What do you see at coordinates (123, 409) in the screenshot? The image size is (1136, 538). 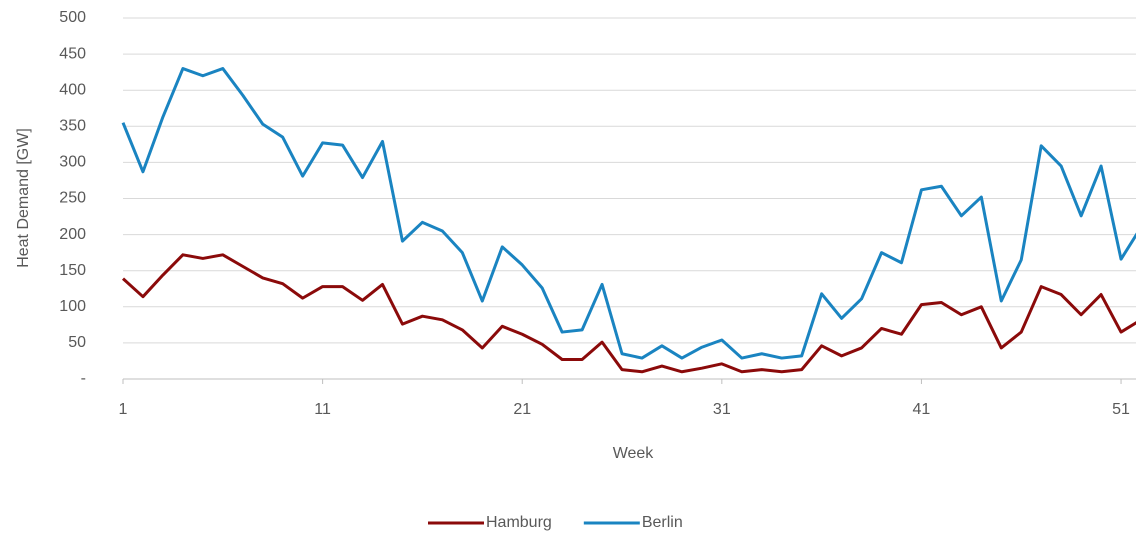 I see `x-tick-label: 1` at bounding box center [123, 409].